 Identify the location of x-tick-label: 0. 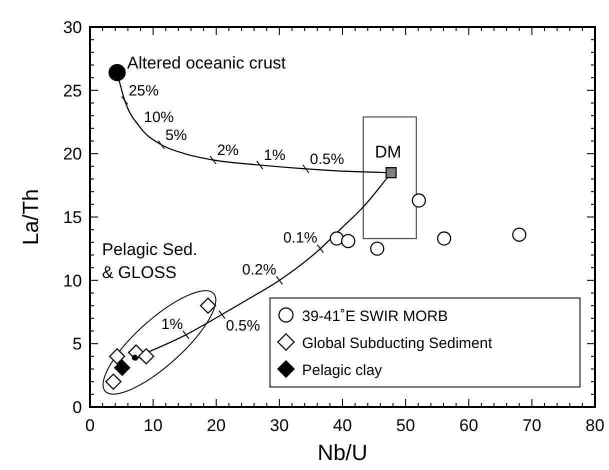
(90, 425).